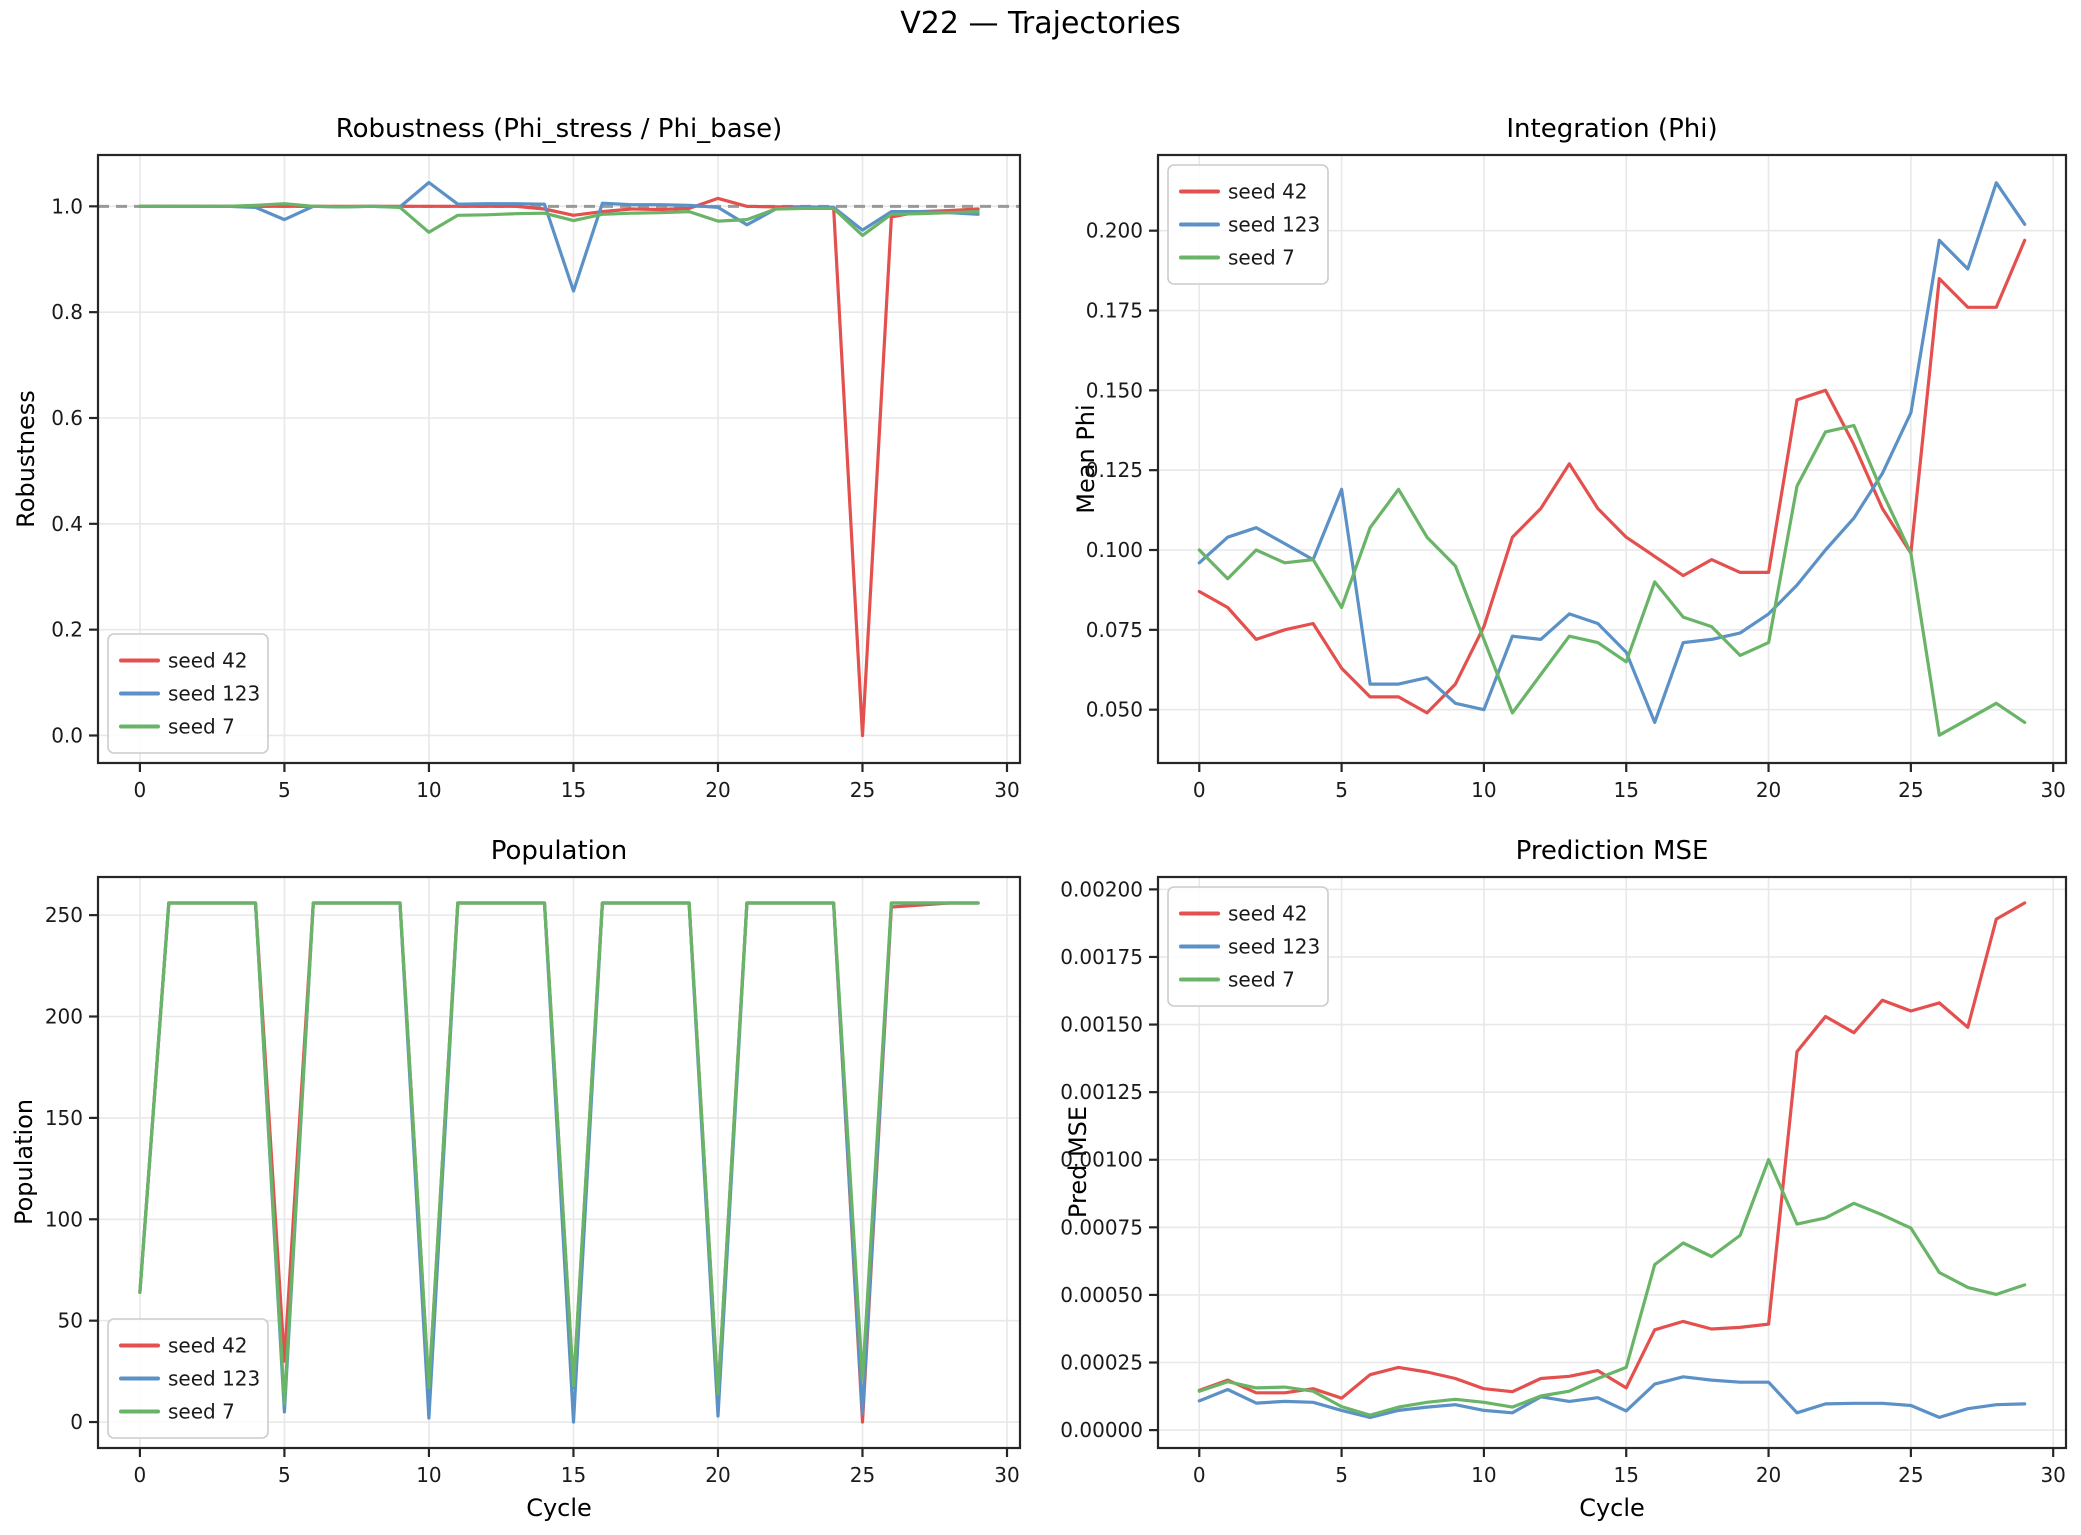 This screenshot has width=2081, height=1535. I want to click on y-tick-label: 0.175, so click(1114, 311).